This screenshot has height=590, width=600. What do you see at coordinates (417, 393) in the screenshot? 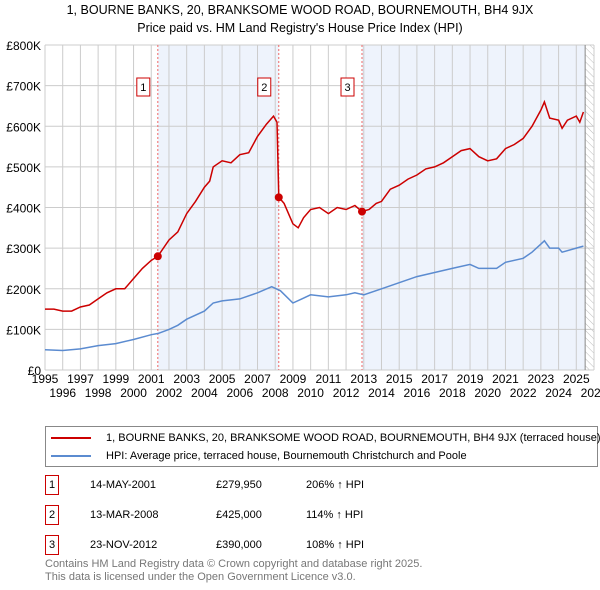
I see `x-tick-label: 2016` at bounding box center [417, 393].